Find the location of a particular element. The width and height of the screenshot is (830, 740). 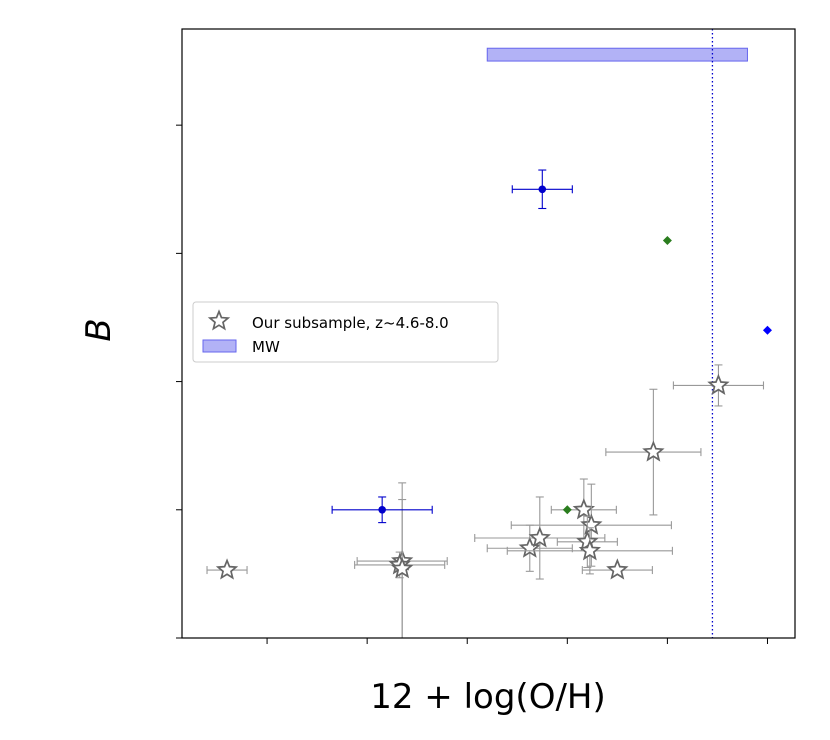

legend-label-mw: MW is located at coordinates (266, 347).